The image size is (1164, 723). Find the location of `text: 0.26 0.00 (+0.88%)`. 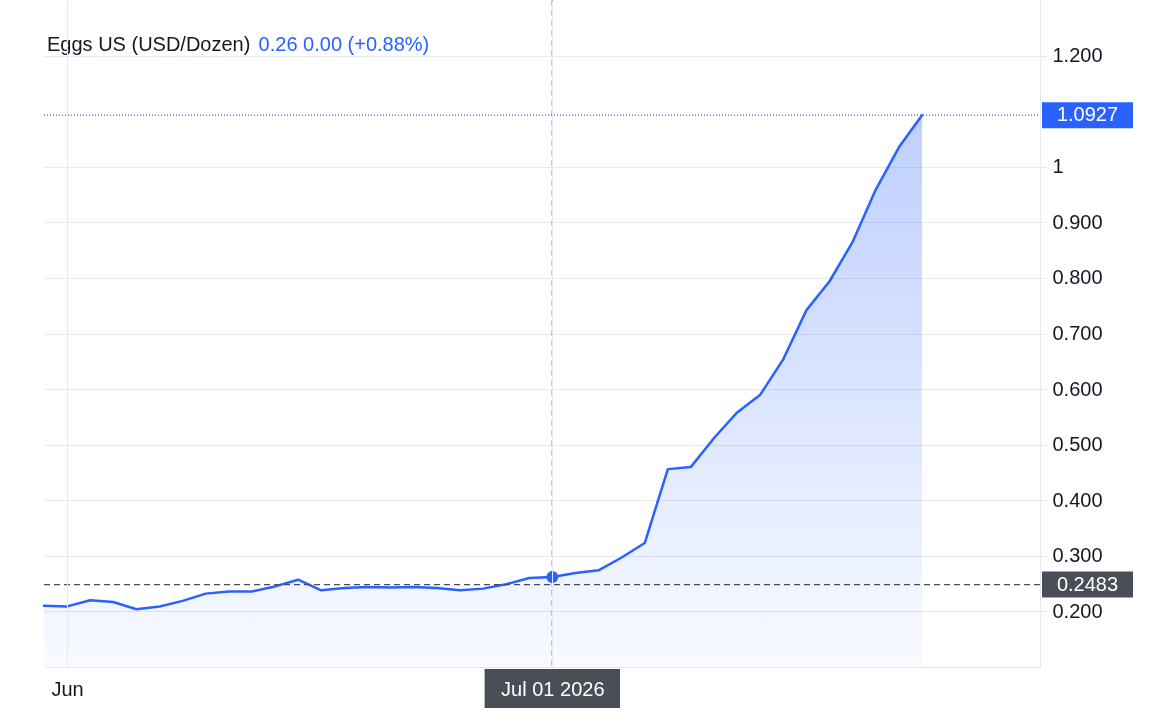

text: 0.26 0.00 (+0.88%) is located at coordinates (344, 44).